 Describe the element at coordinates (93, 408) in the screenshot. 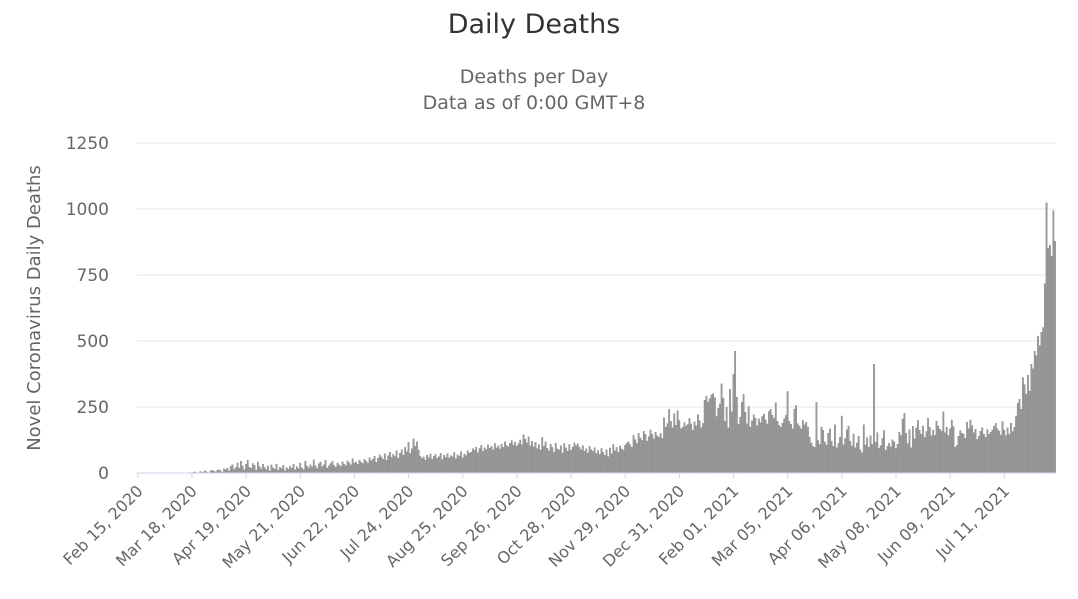

I see `y-tick-label: 250` at that location.